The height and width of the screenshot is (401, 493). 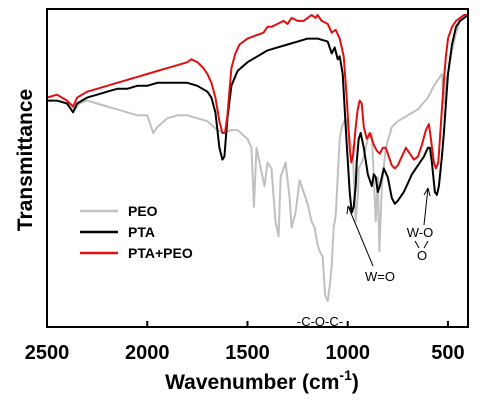 I want to click on annotation-w-o-double: W=O, so click(x=380, y=276).